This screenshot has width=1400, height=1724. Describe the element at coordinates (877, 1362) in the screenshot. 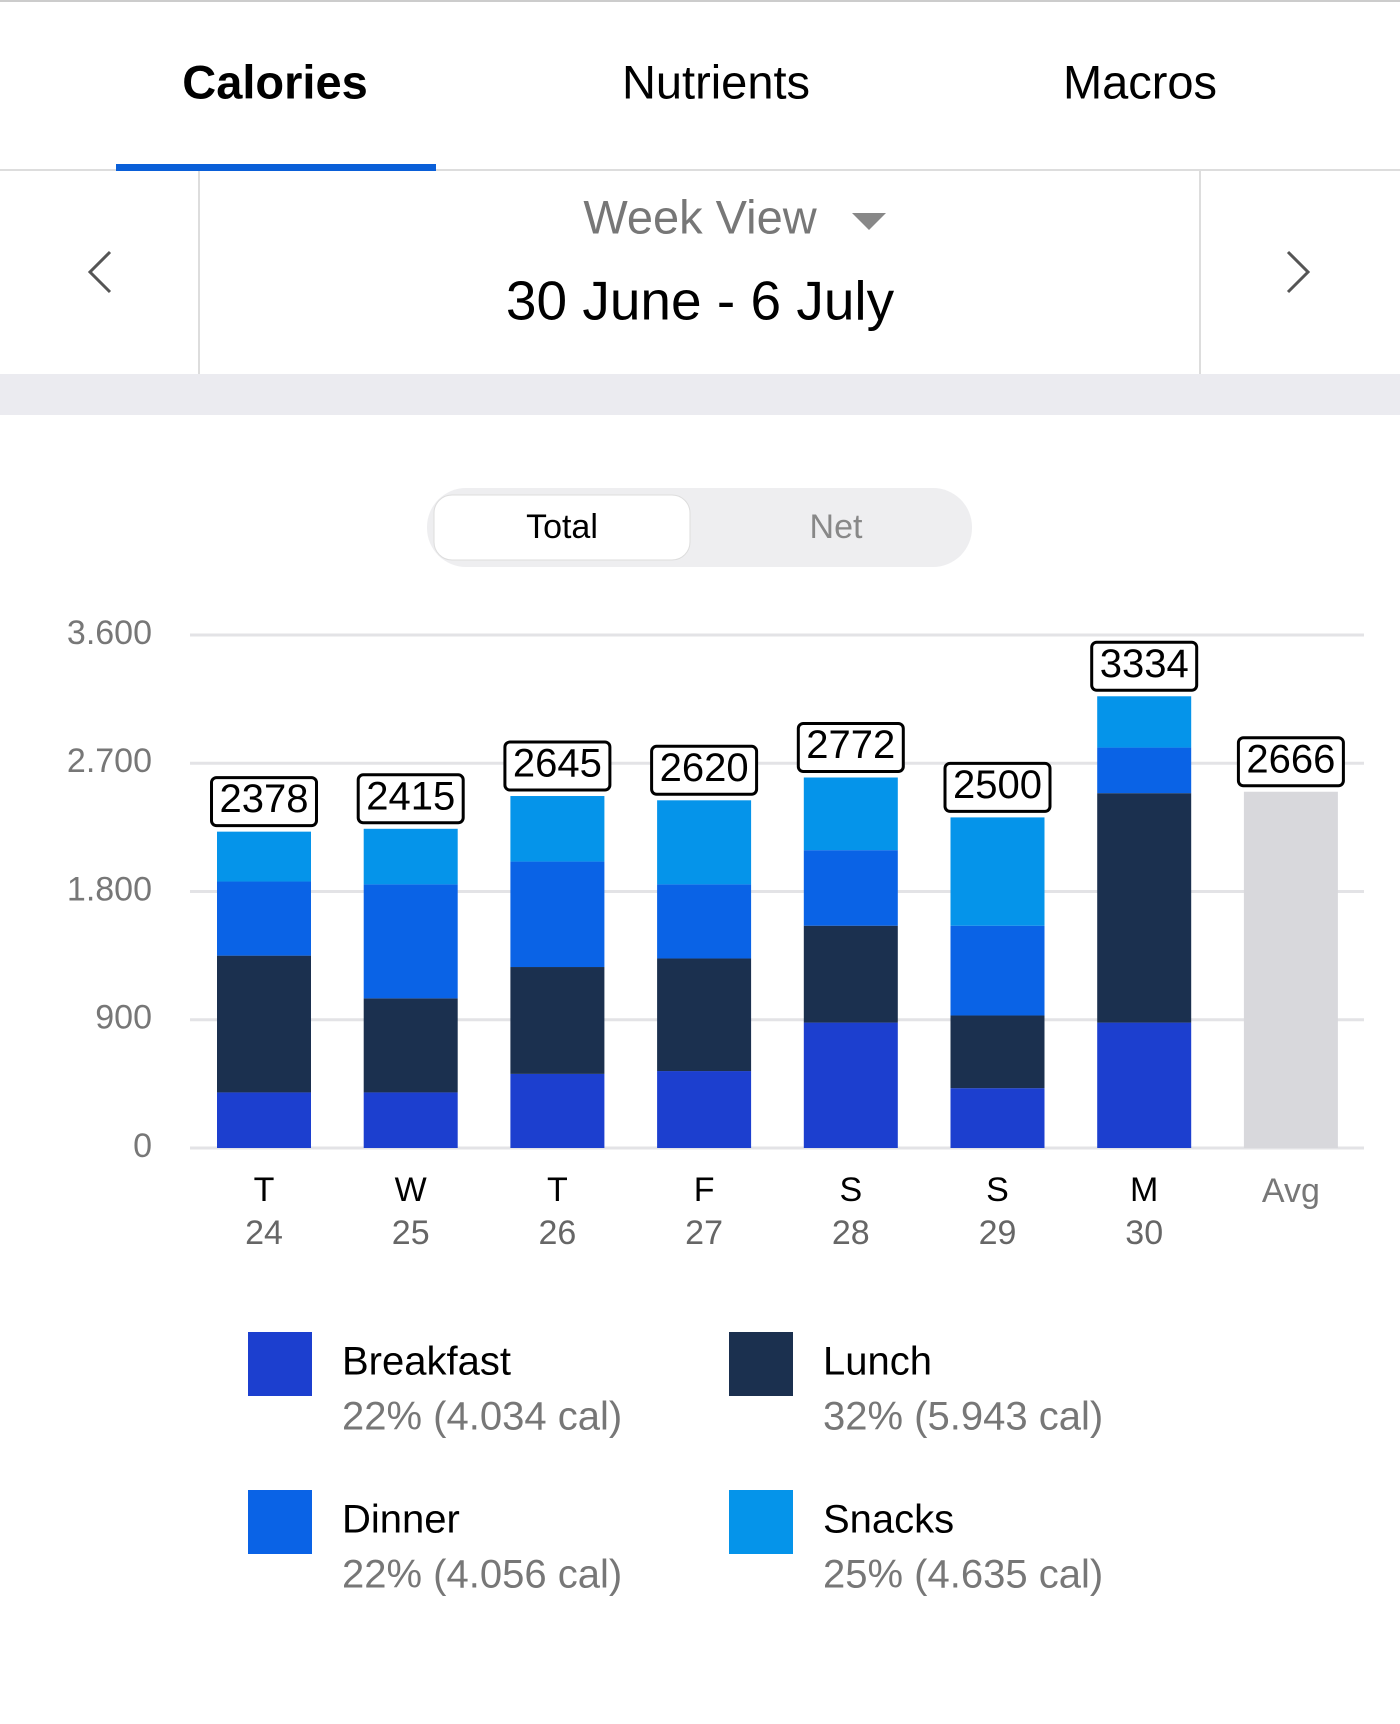

I see `legend-name: Lunch` at that location.